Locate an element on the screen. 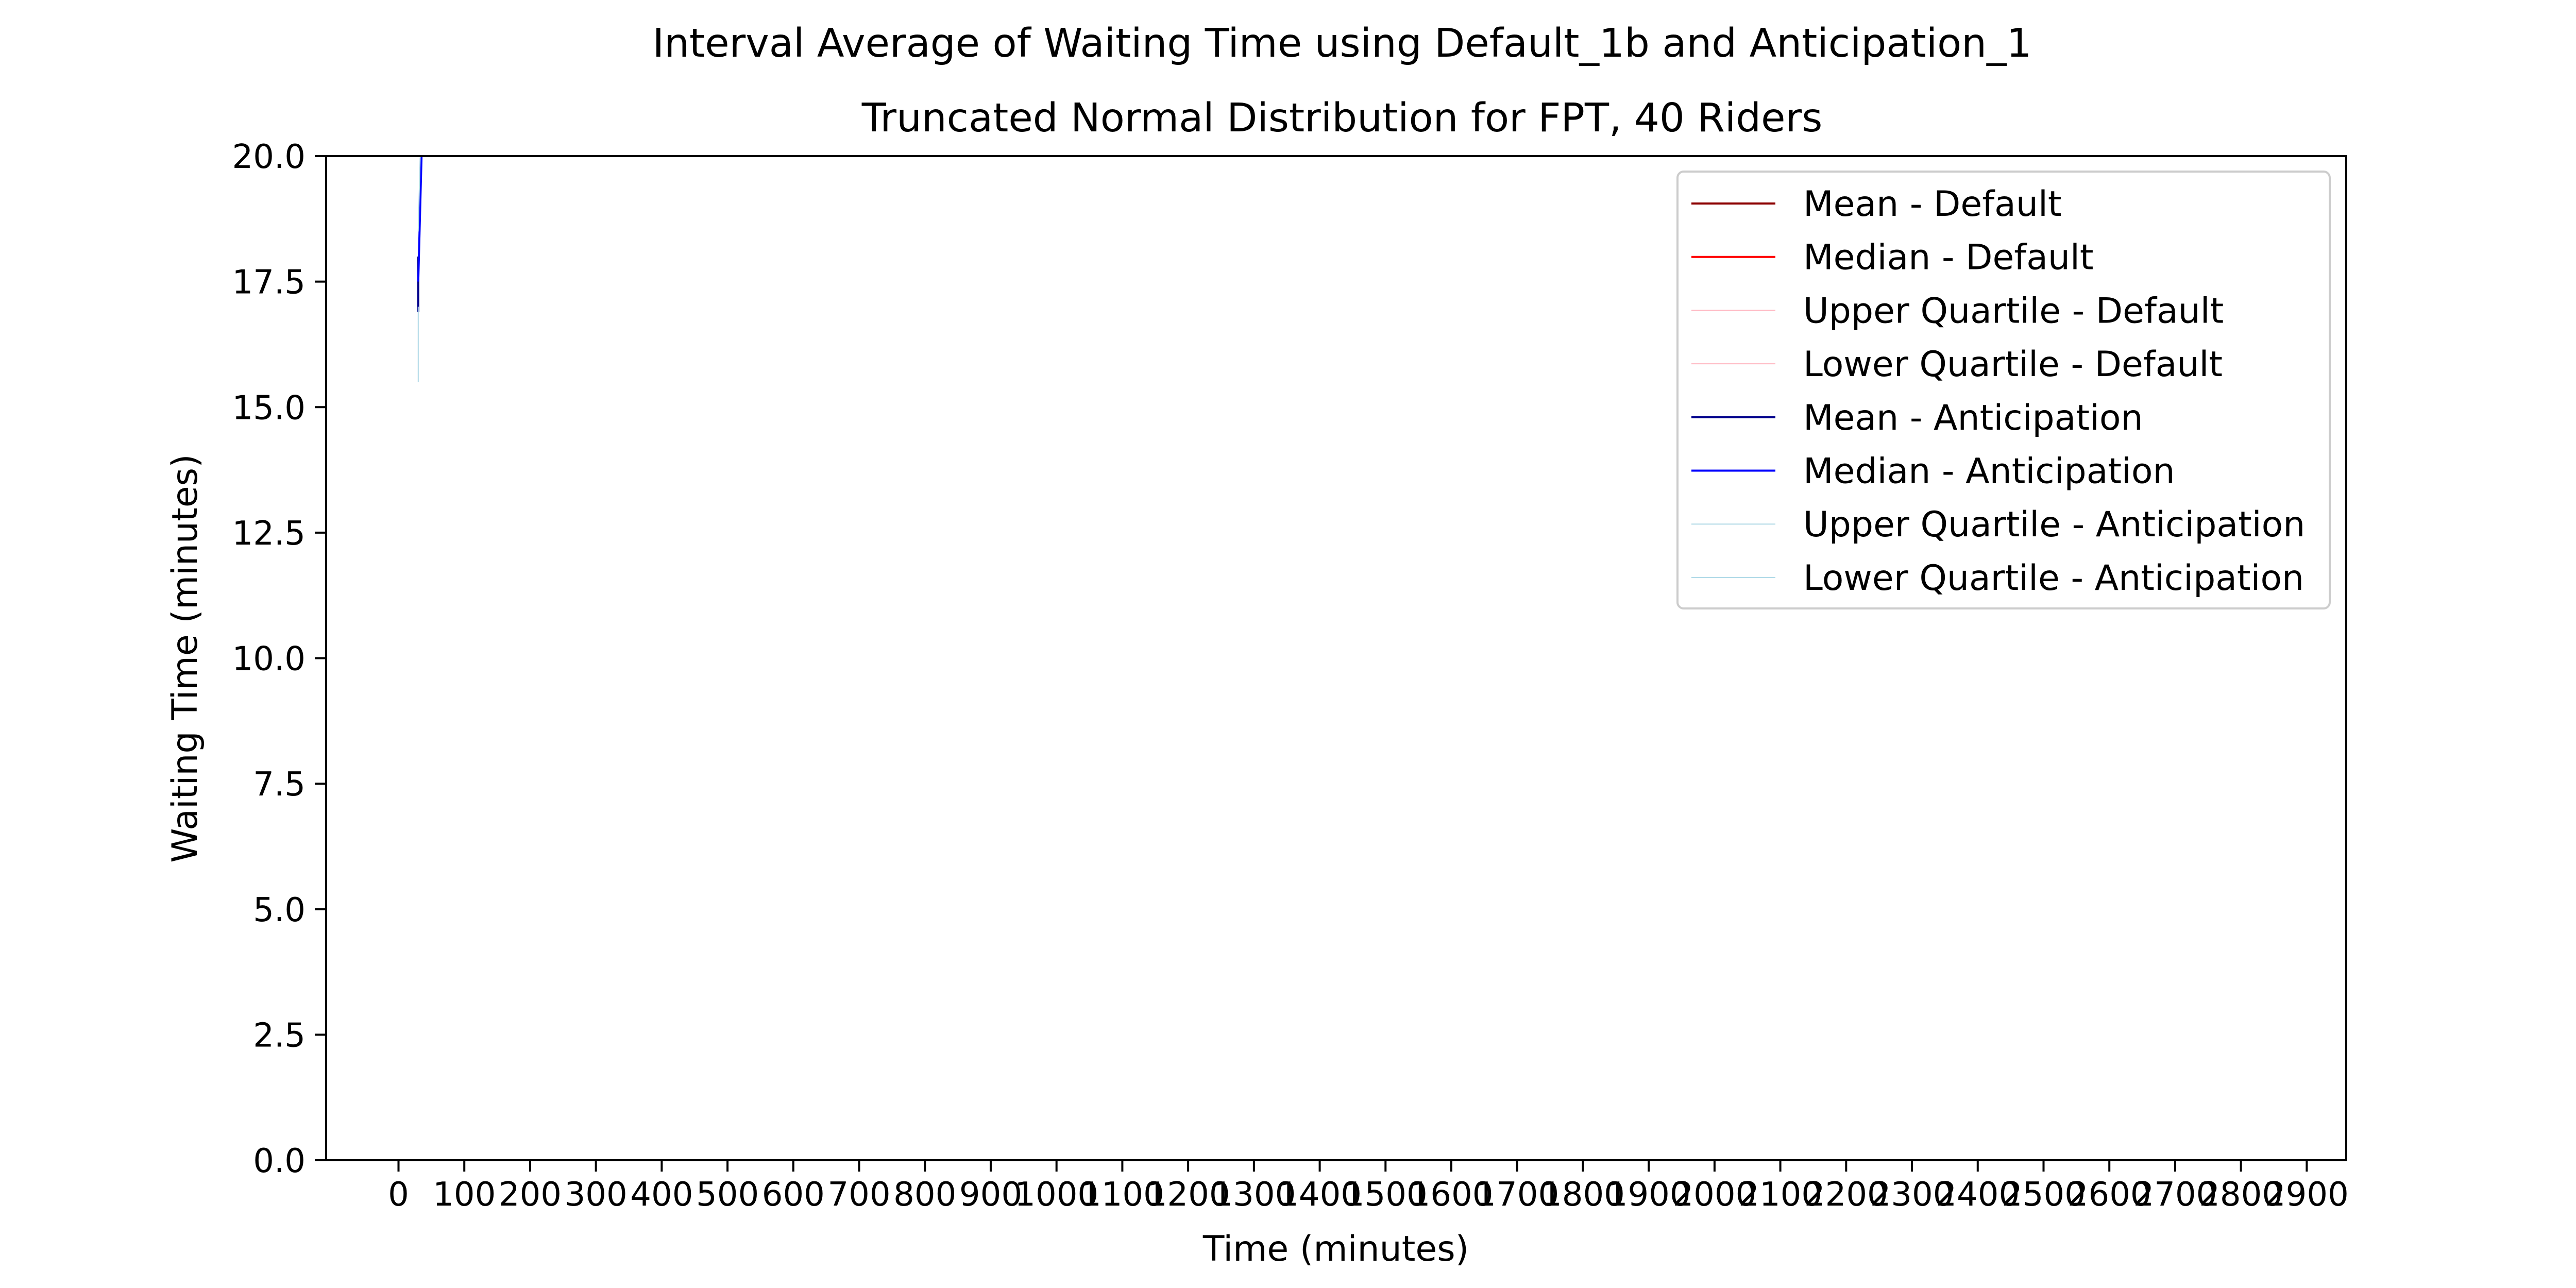  x-tick-label: 1600 is located at coordinates (1452, 1195).